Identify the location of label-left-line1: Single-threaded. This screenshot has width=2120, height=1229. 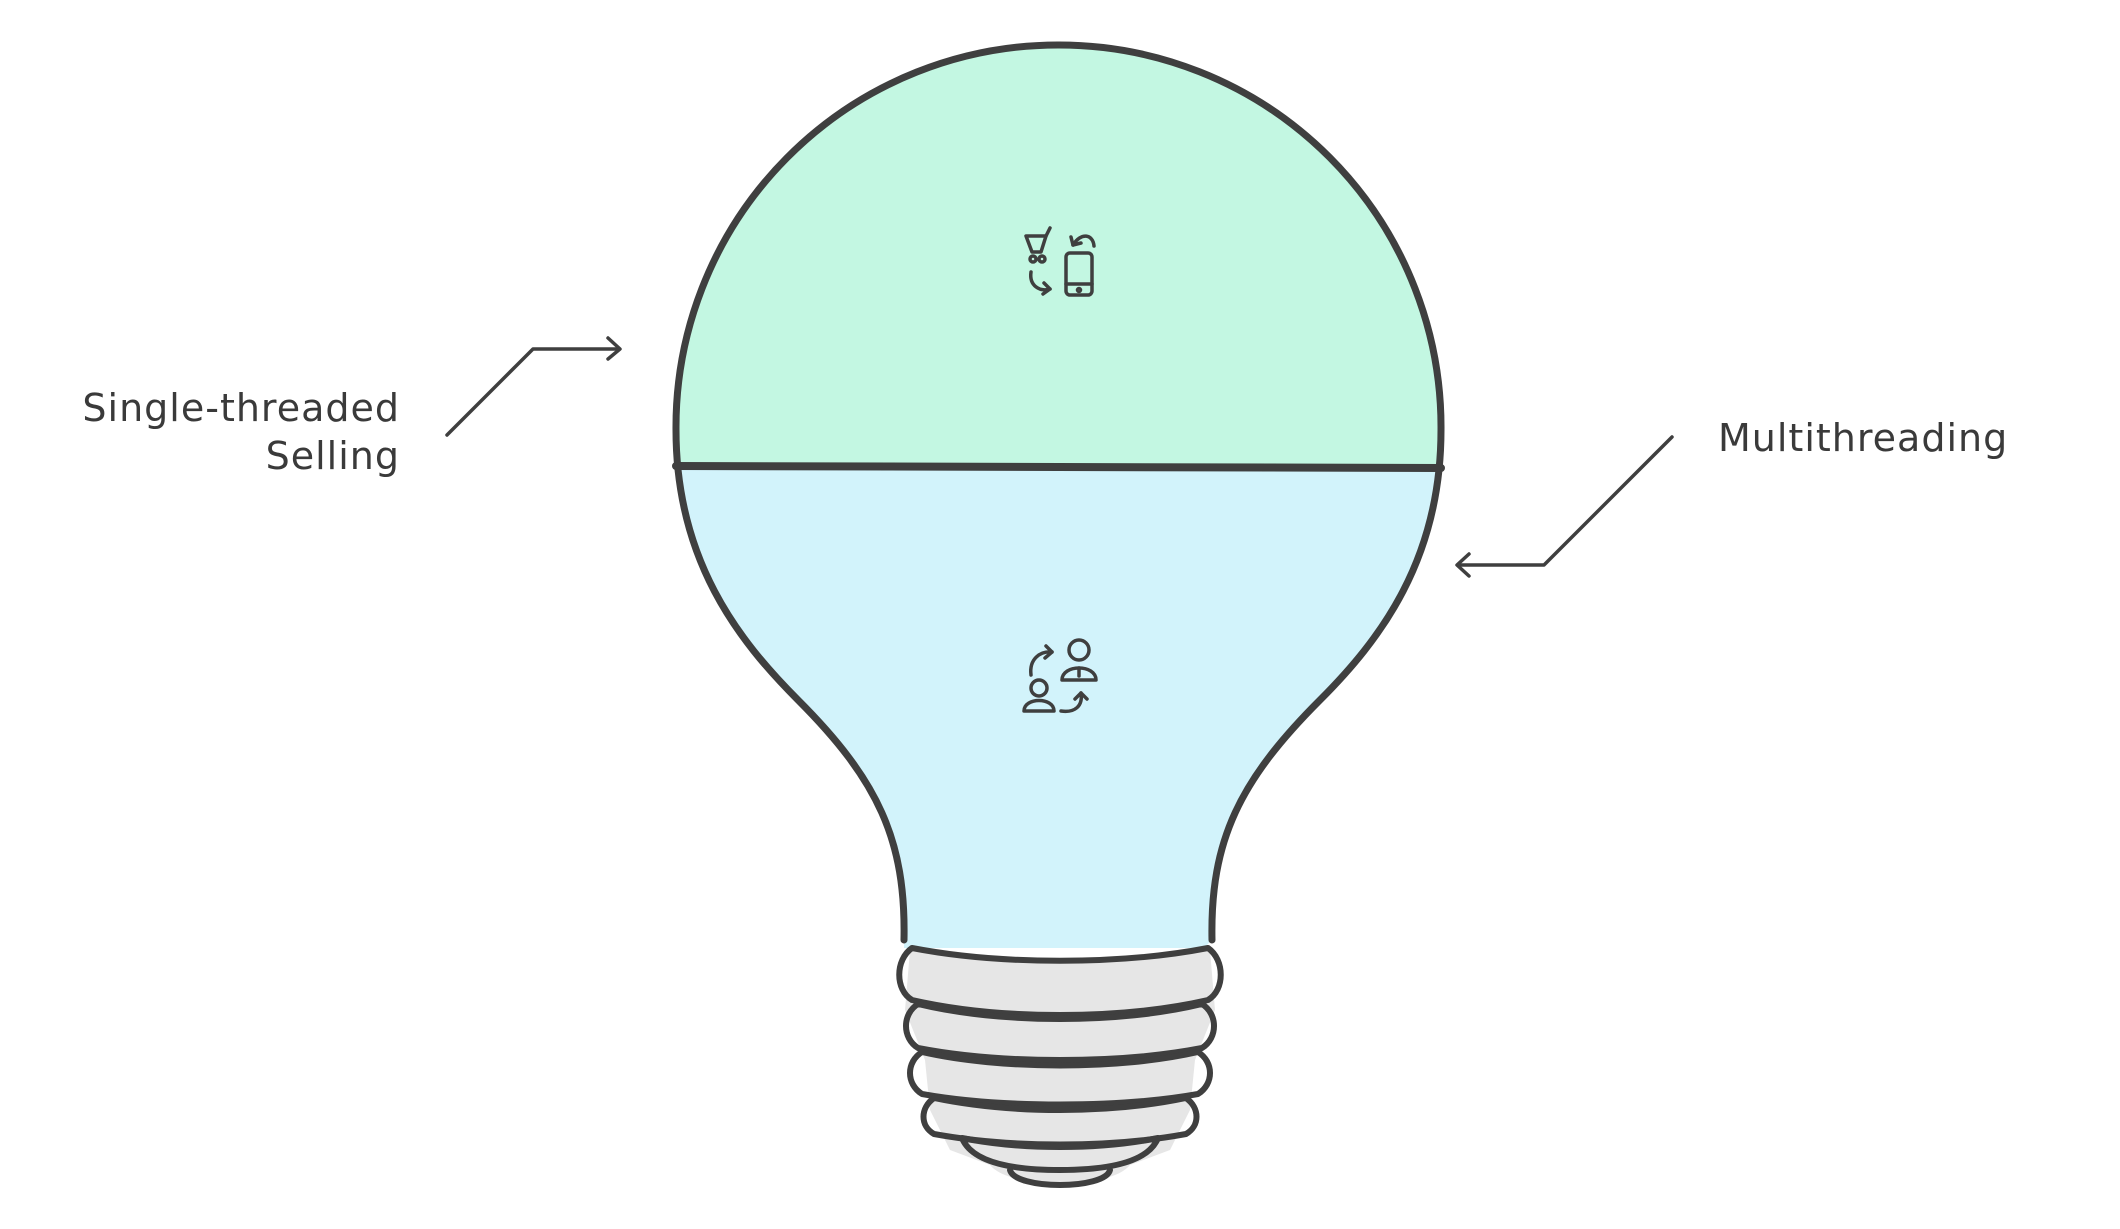
(241, 408).